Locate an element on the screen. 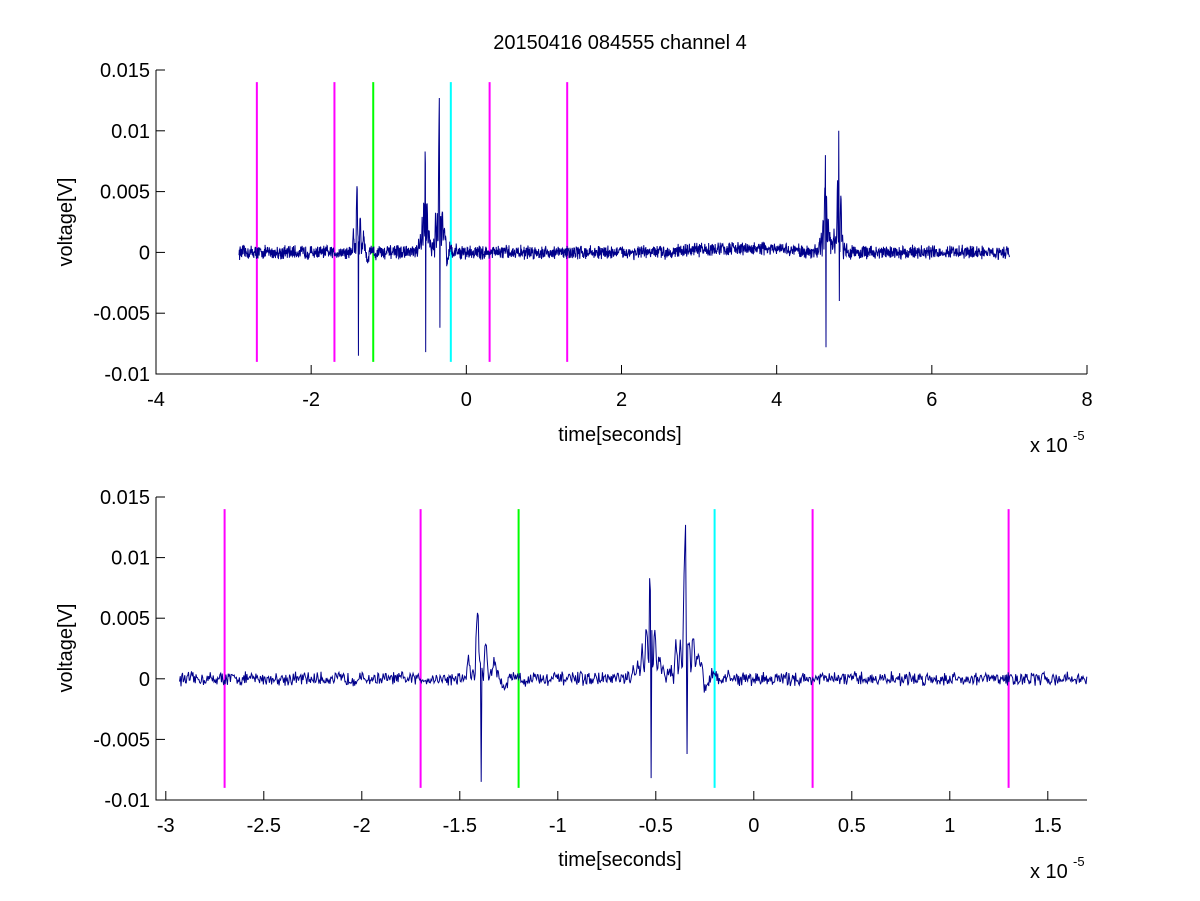  x-tick-label: -2.5 is located at coordinates (264, 826).